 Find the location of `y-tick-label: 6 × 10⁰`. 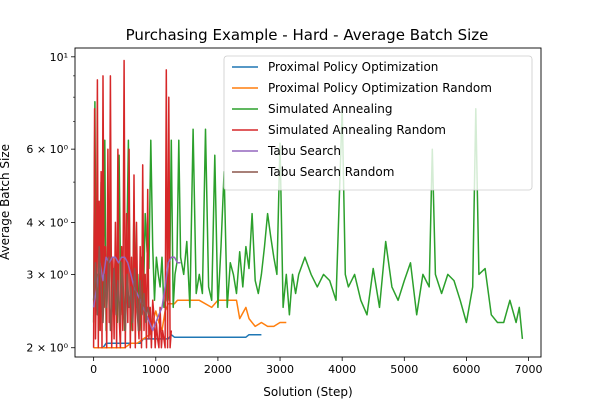

y-tick-label: 6 × 10⁰ is located at coordinates (47, 149).